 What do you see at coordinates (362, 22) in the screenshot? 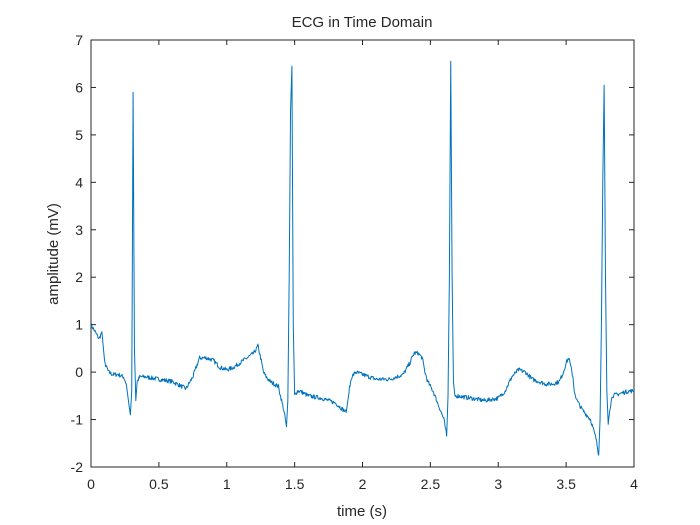
I see `chart-title: ECG in Time Domain` at bounding box center [362, 22].